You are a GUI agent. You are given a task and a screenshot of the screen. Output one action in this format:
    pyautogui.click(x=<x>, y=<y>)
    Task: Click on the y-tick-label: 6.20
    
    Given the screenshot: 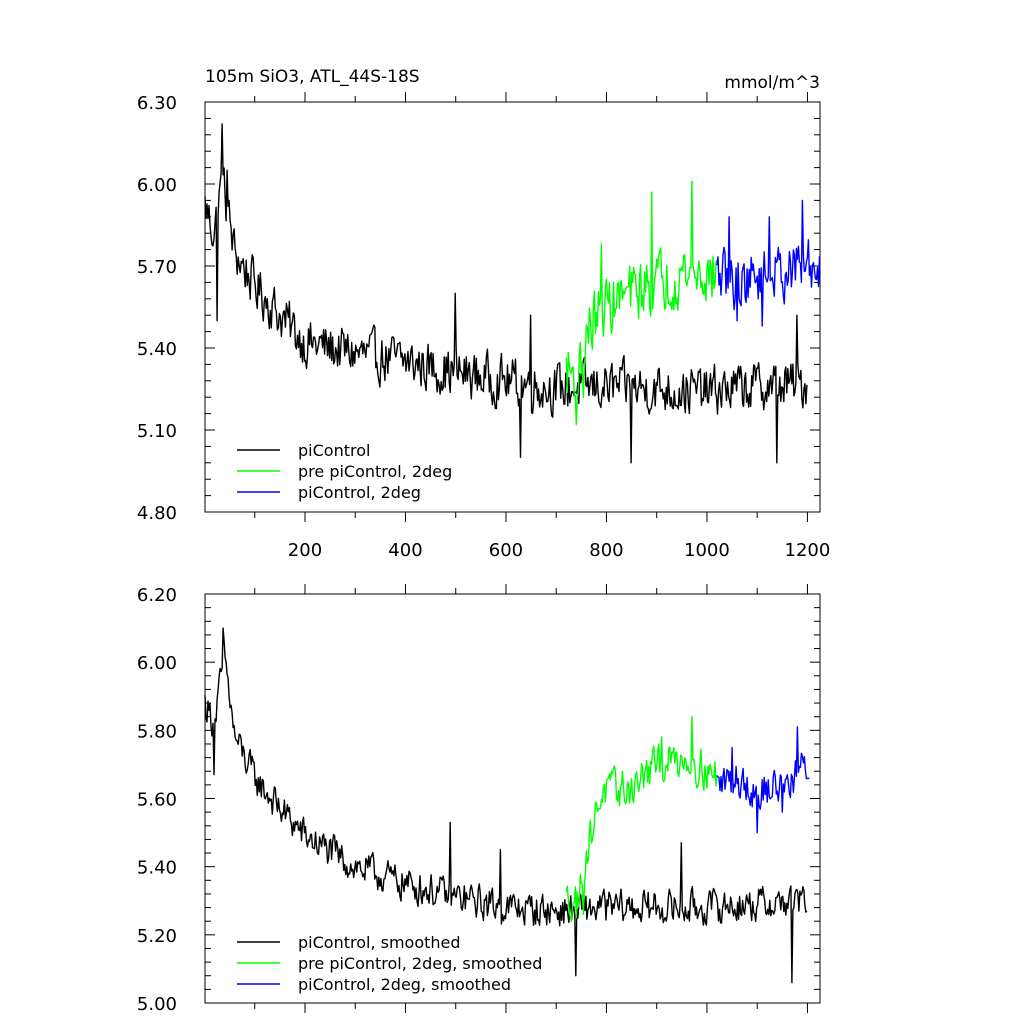 What is the action you would take?
    pyautogui.click(x=157, y=595)
    